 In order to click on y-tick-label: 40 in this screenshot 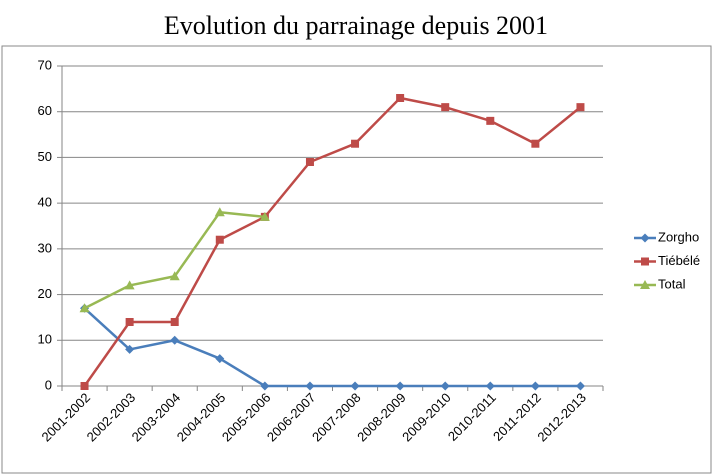, I will do `click(45, 202)`.